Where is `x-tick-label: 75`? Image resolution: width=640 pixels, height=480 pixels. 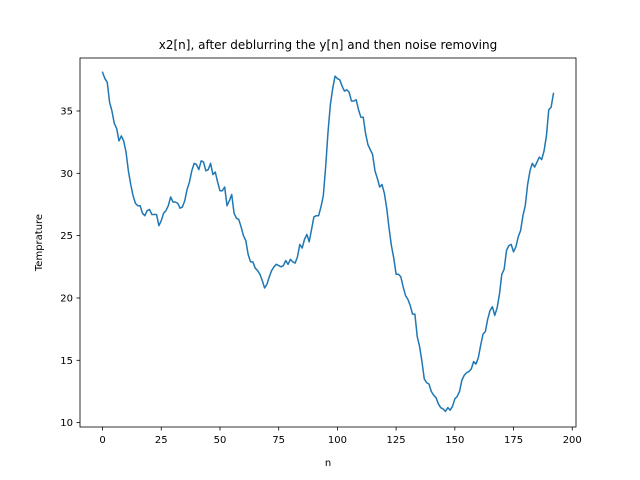
x-tick-label: 75 is located at coordinates (278, 440).